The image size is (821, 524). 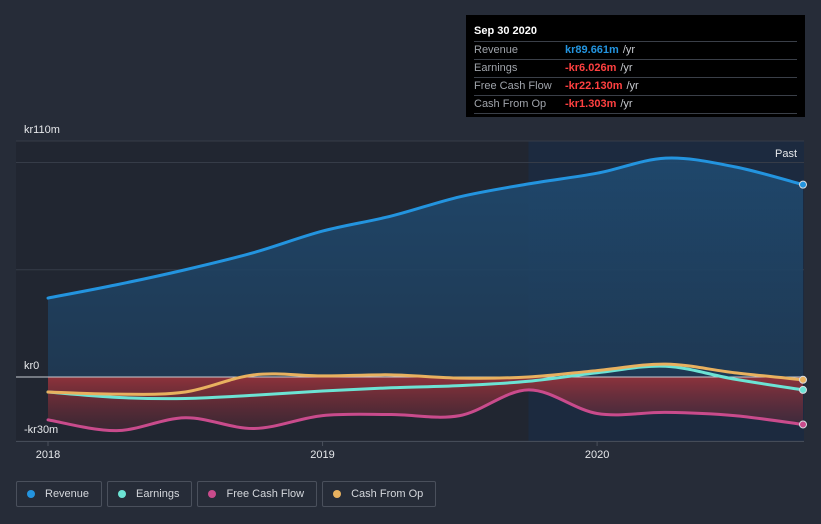 I want to click on series-line-cash-from-op, so click(x=425, y=379).